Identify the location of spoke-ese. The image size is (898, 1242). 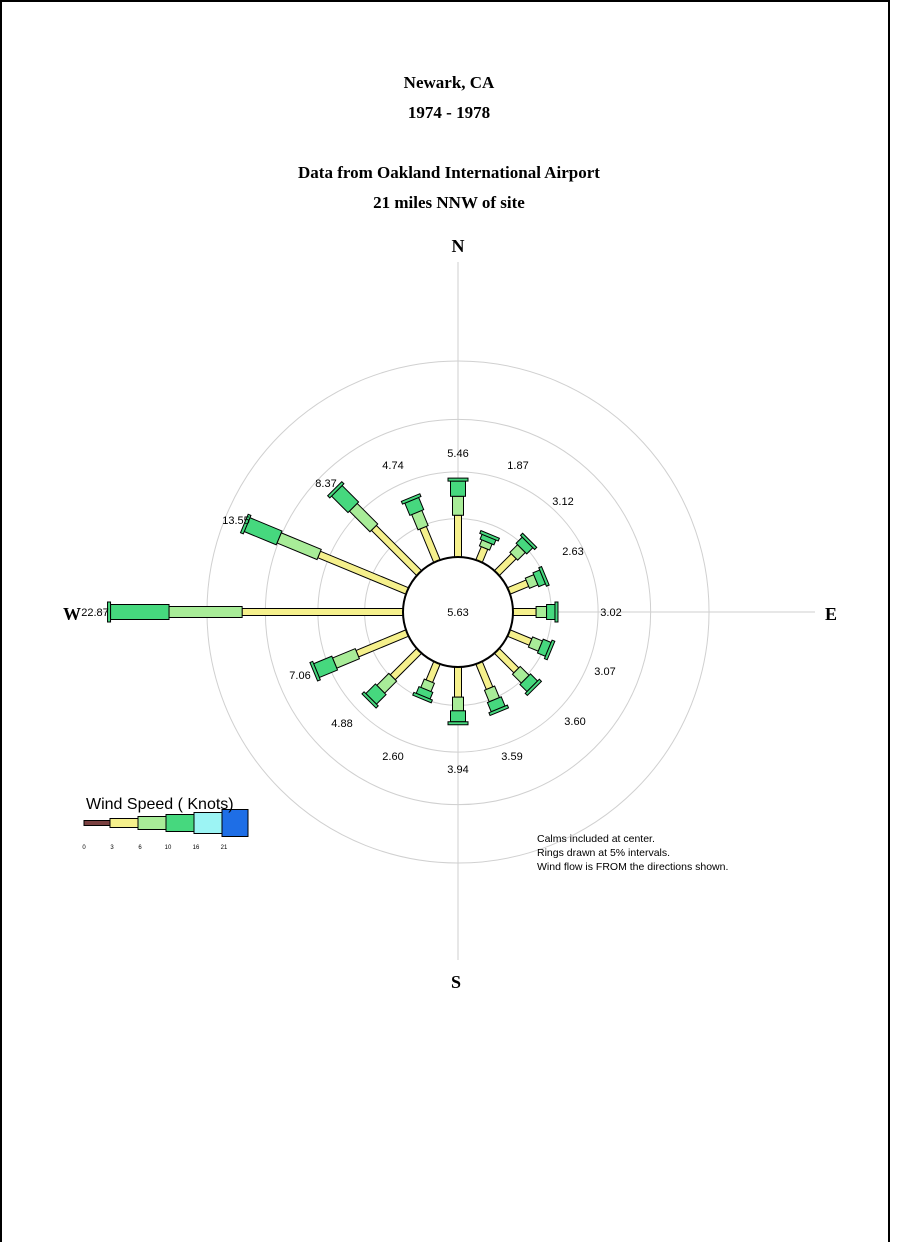
(531, 645).